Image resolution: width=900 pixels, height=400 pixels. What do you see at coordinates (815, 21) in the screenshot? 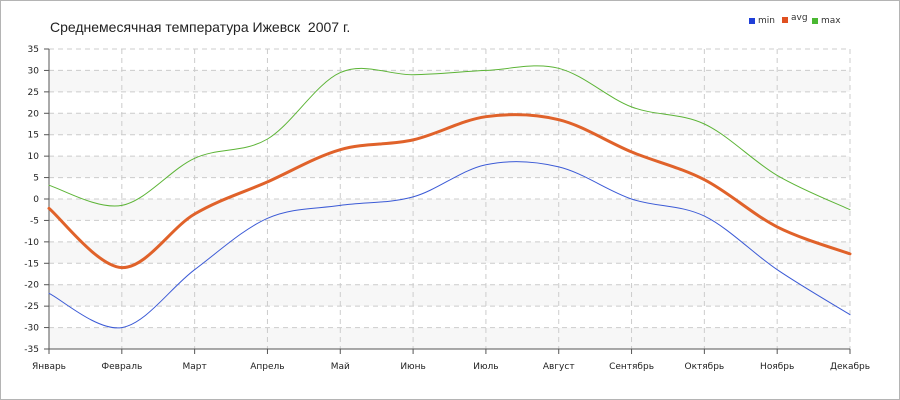
I see `legend-swatch-max` at bounding box center [815, 21].